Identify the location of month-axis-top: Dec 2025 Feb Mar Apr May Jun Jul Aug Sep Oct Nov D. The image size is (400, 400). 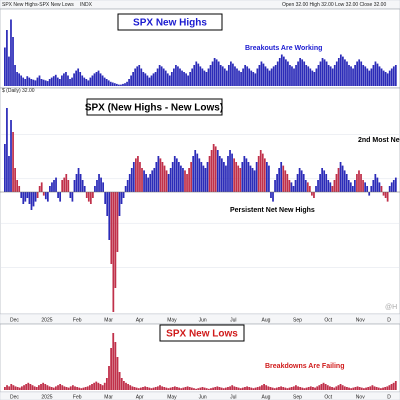
(200, 321).